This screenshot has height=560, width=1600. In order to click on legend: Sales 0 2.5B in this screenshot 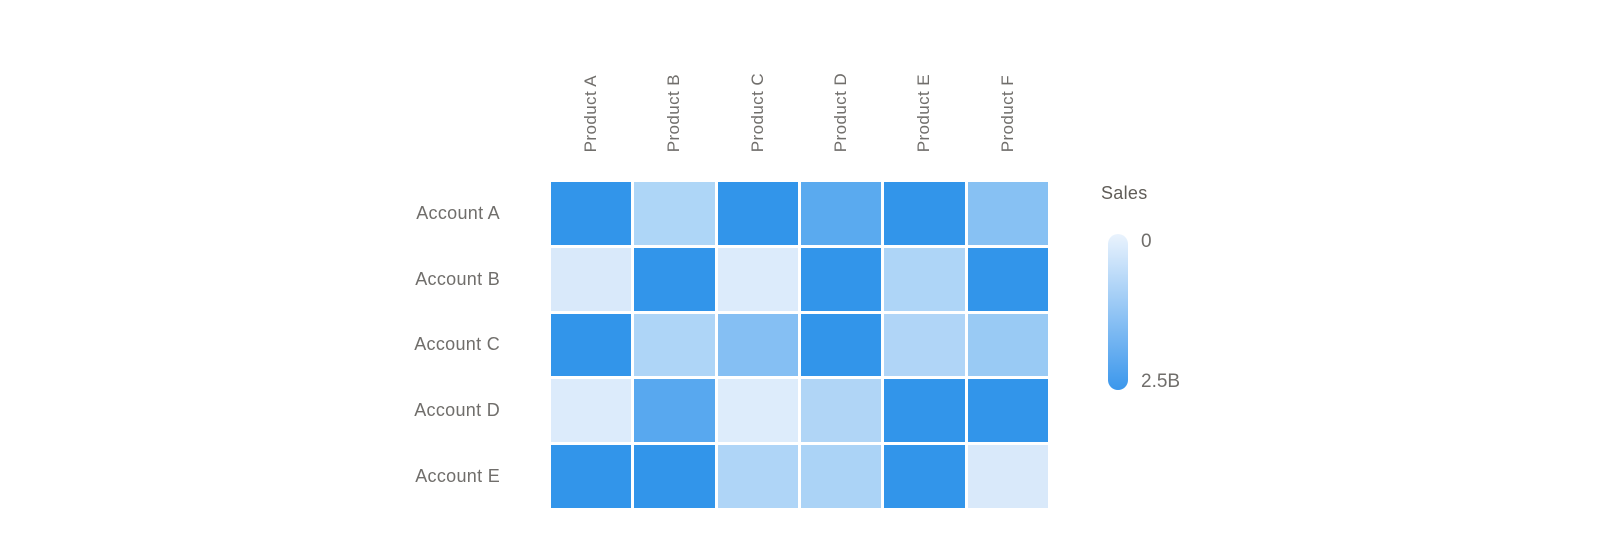, I will do `click(1138, 288)`.